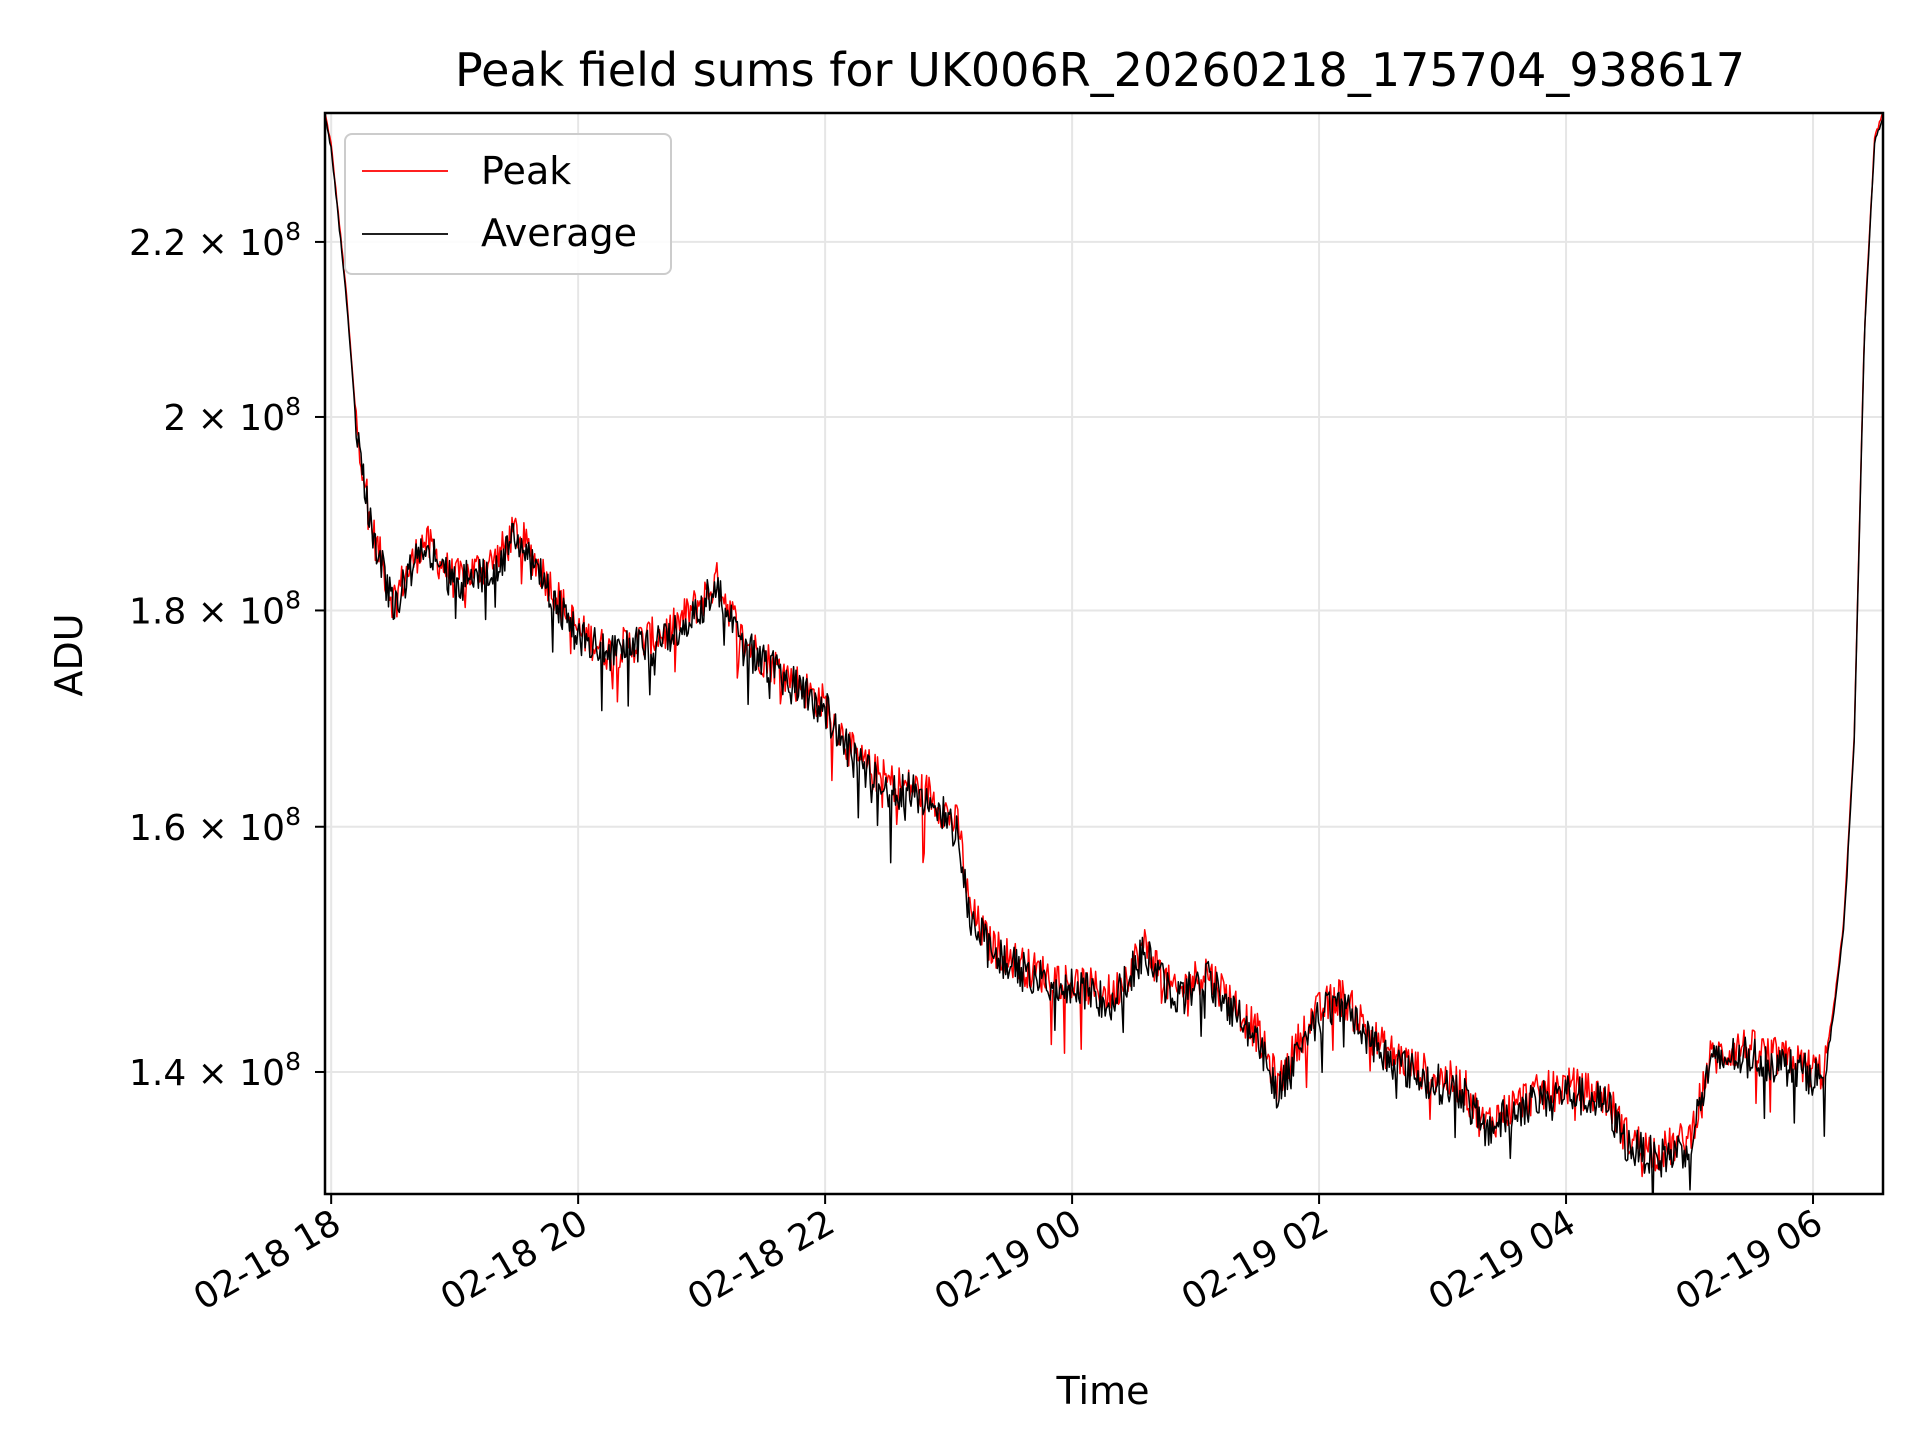 The width and height of the screenshot is (1920, 1440). Describe the element at coordinates (559, 233) in the screenshot. I see `legend-label-average: Average` at that location.